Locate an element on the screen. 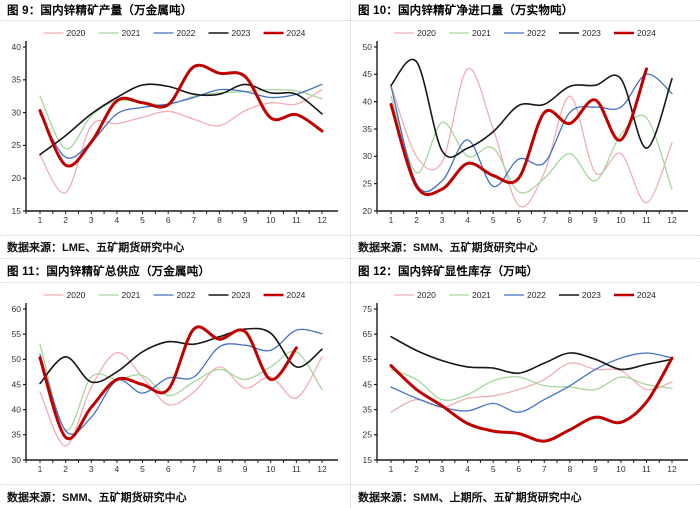 This screenshot has height=508, width=700. chart-9-title: 图 9：国内锌精矿产量（万金属吨） is located at coordinates (175, 10).